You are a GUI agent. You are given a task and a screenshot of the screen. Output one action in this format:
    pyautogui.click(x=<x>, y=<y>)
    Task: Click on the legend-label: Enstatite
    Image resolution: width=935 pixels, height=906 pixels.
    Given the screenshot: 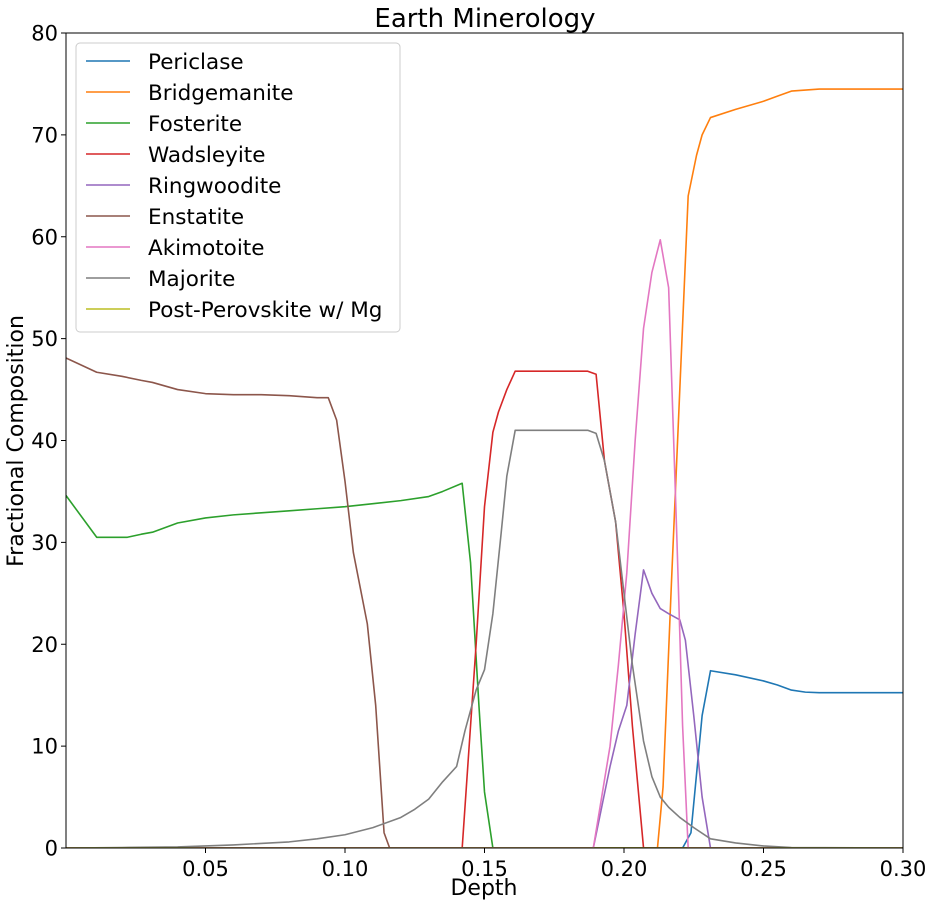 What is the action you would take?
    pyautogui.click(x=196, y=217)
    